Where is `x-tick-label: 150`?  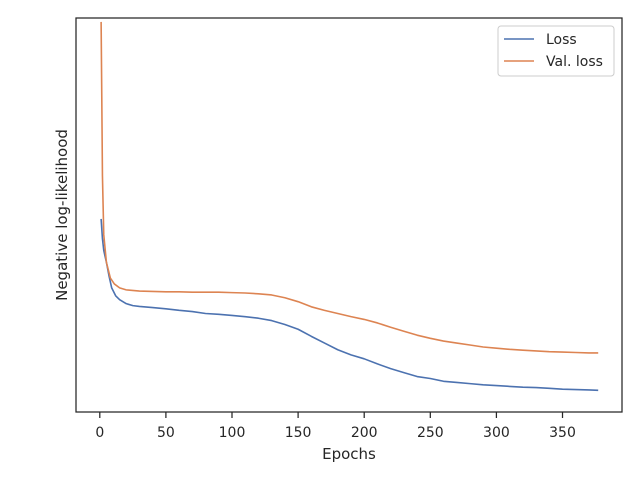
x-tick-label: 150 is located at coordinates (298, 433).